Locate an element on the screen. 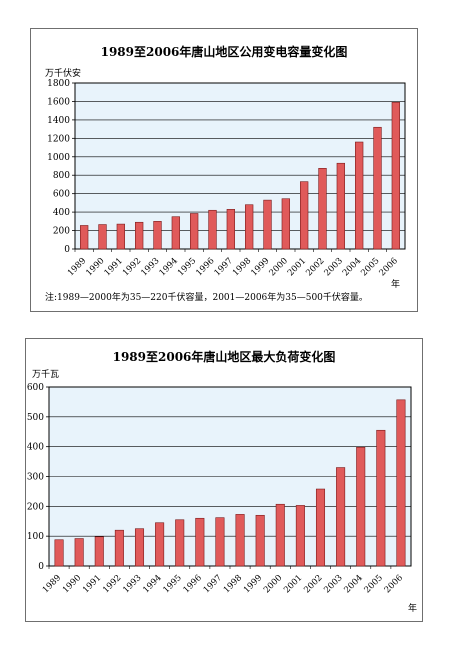 The image size is (450, 657). y-axis-unit: 万千伏安 is located at coordinates (63, 73).